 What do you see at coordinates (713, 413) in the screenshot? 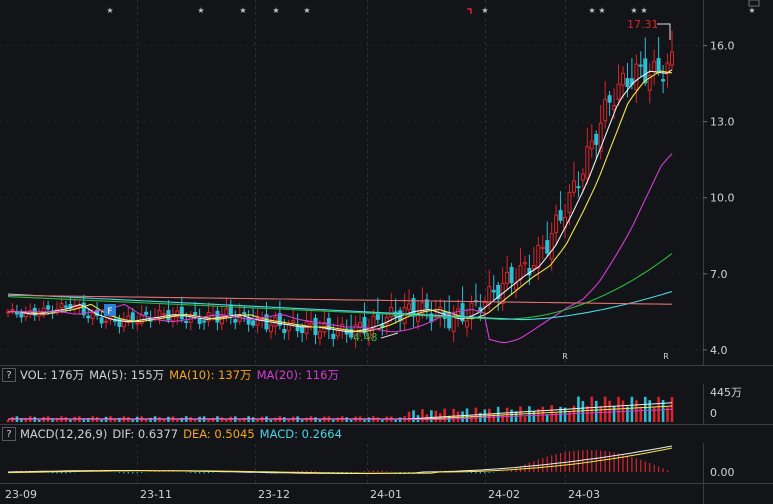
I see `vol-tick: 0` at bounding box center [713, 413].